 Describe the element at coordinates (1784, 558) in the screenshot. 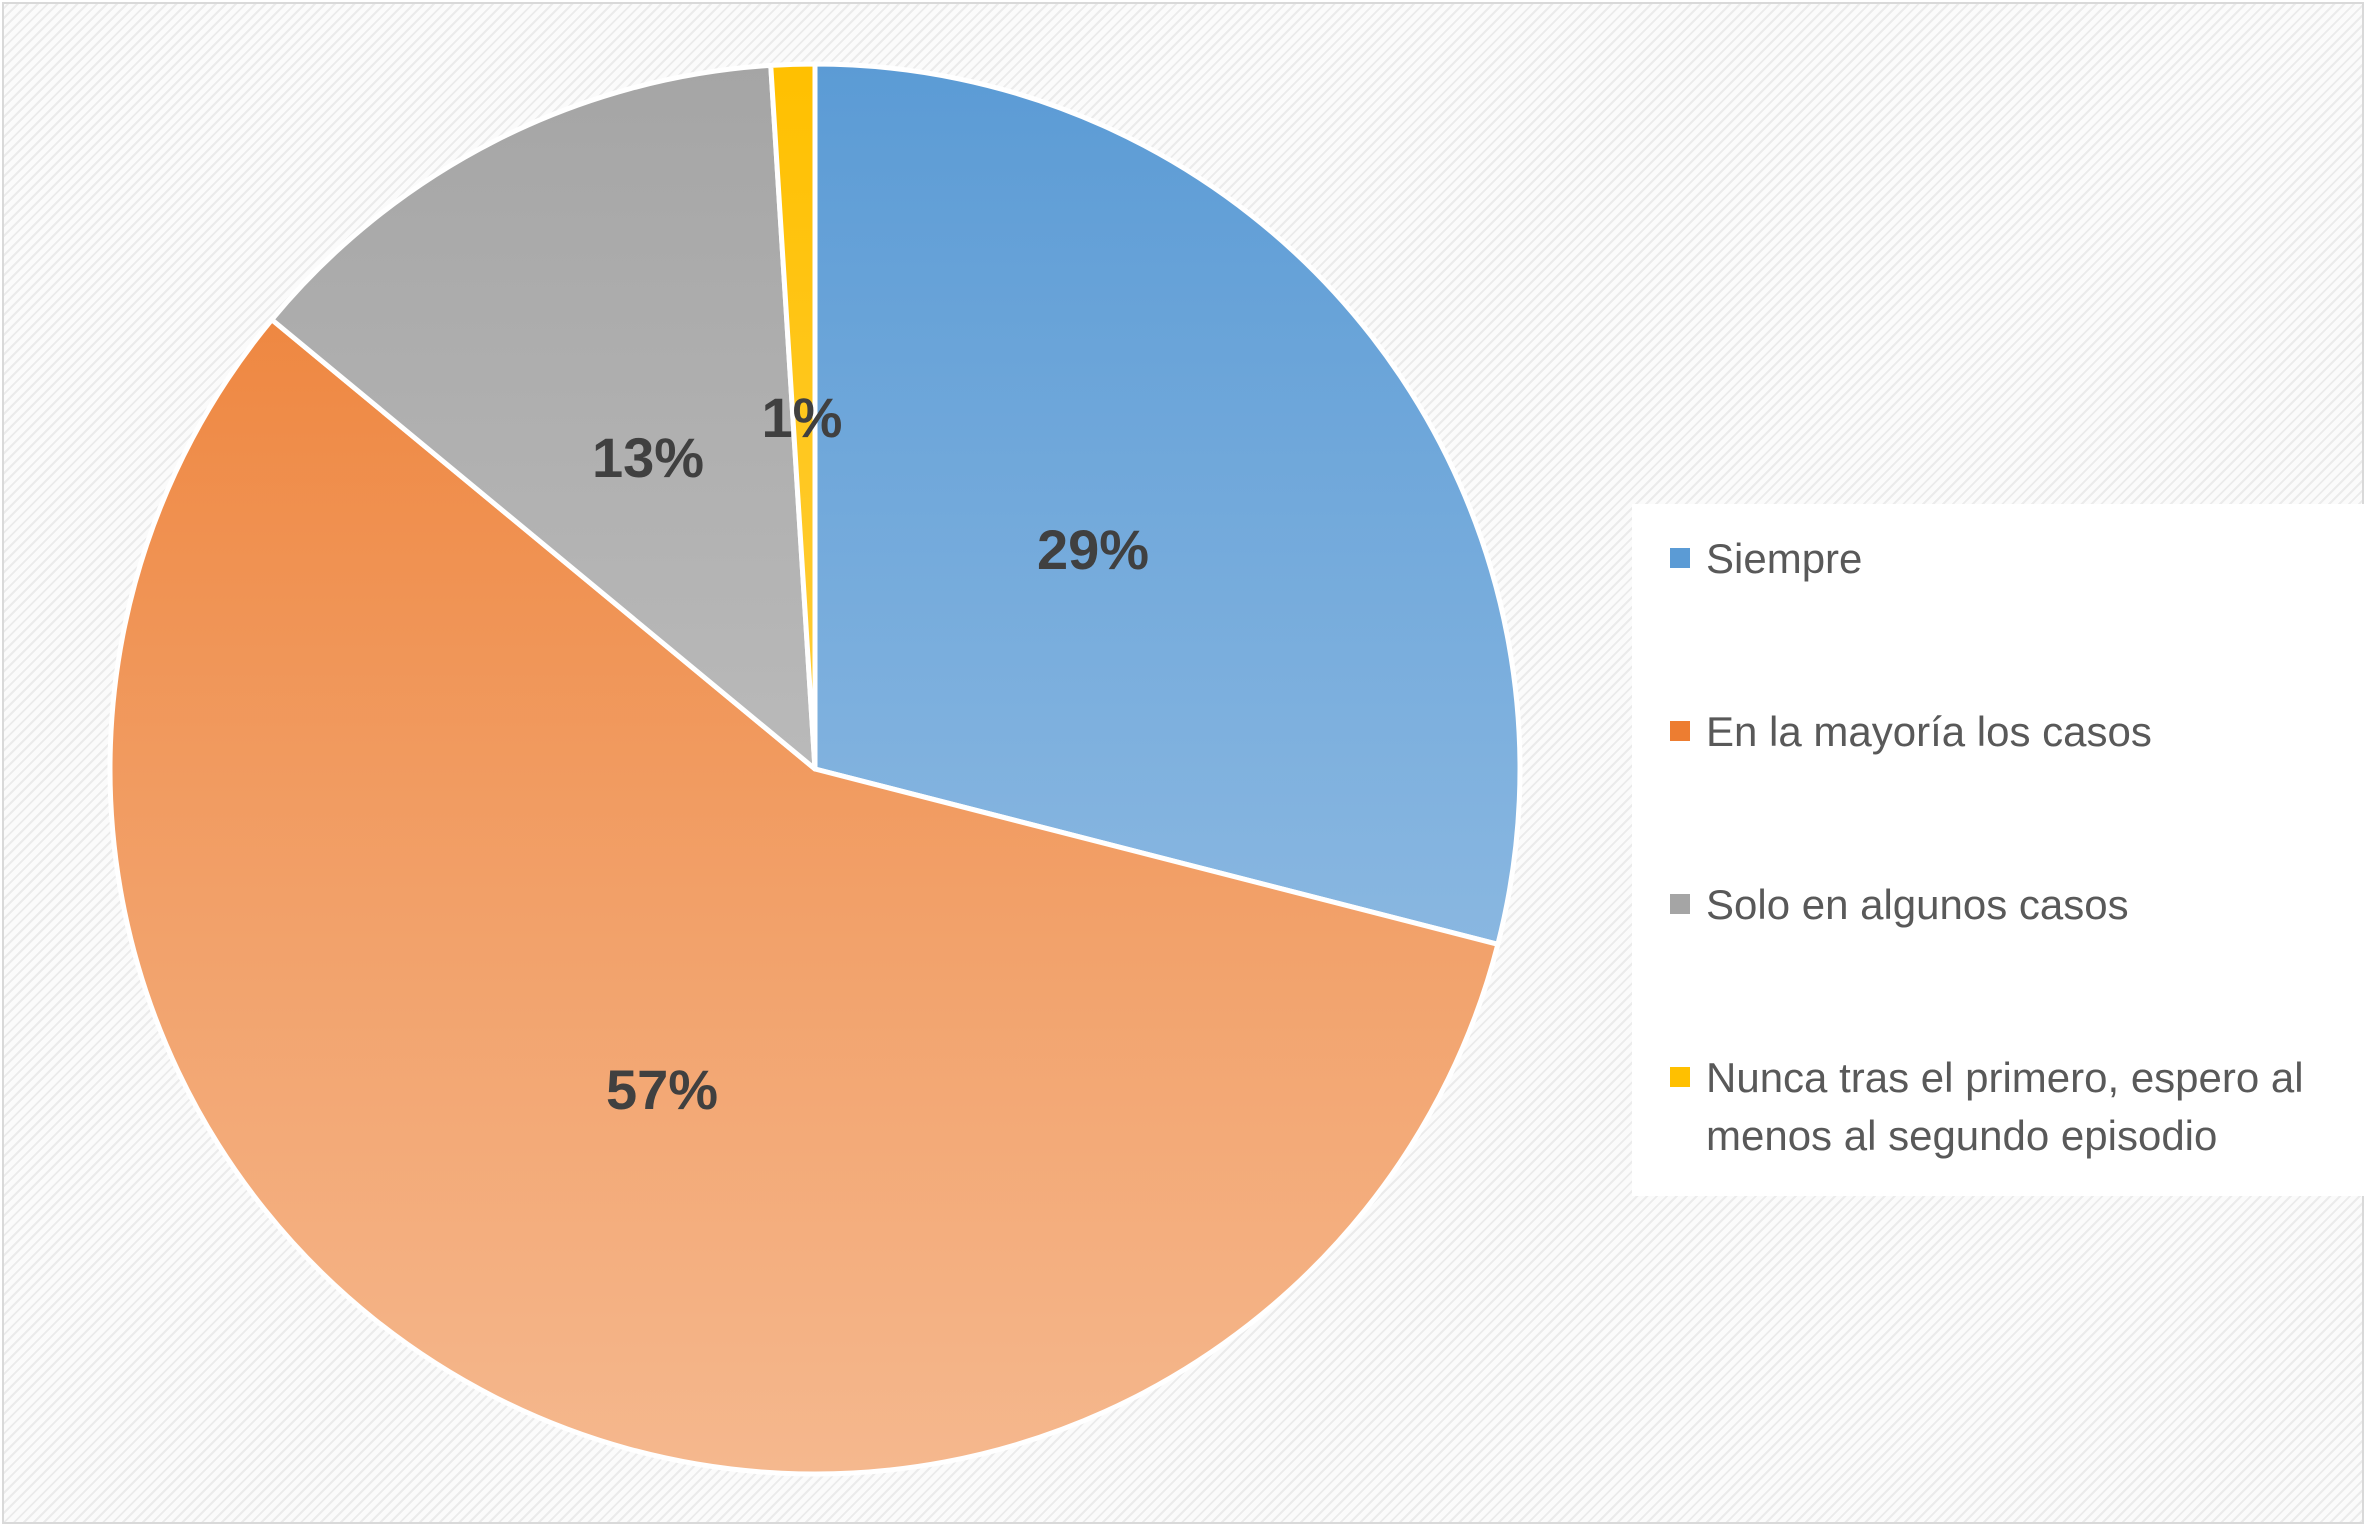

I see `legend-label: Siempre` at that location.